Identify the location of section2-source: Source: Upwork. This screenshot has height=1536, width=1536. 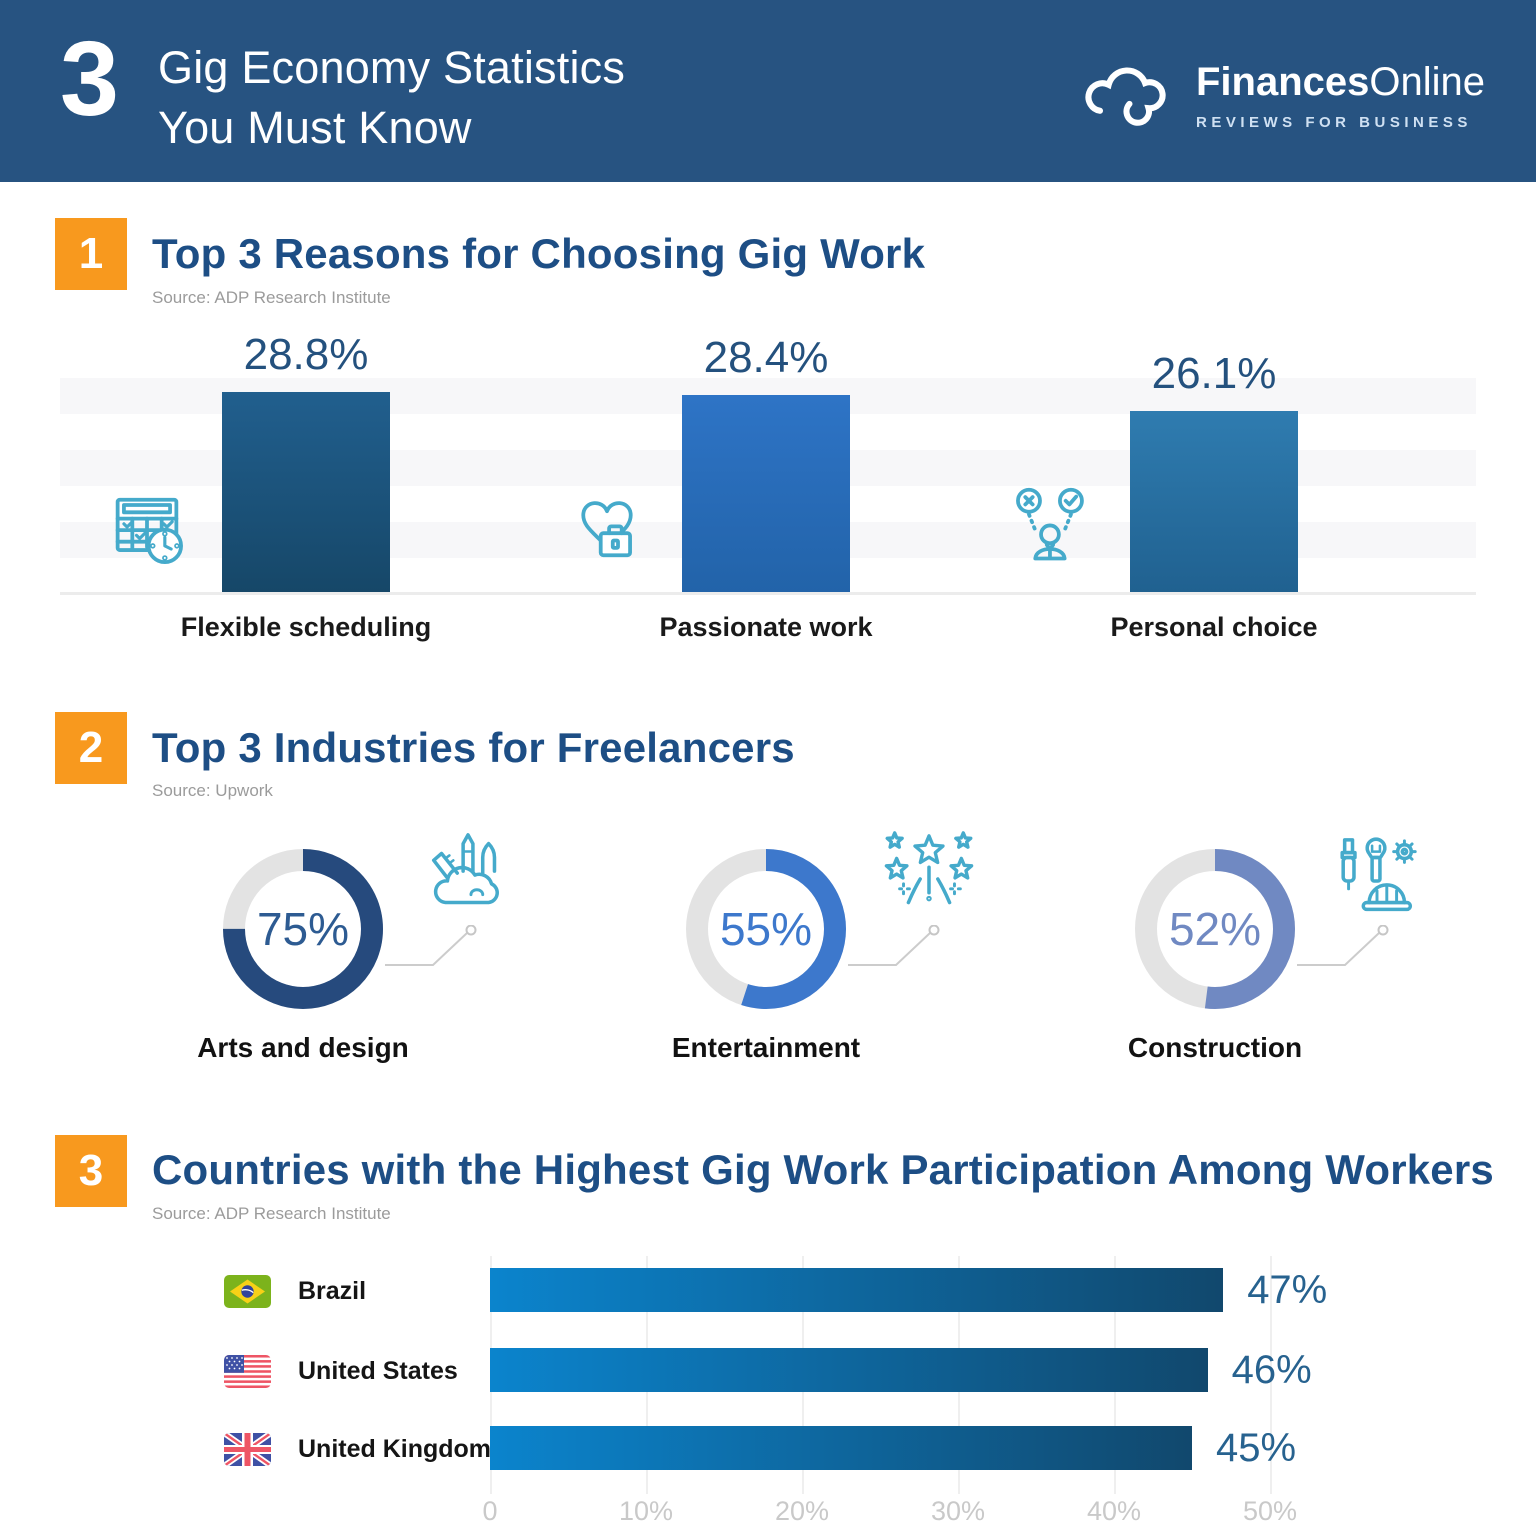
(212, 790).